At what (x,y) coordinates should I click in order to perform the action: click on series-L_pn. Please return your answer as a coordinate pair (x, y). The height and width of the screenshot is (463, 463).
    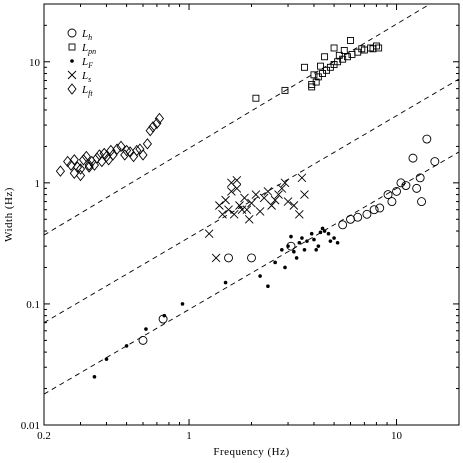
    Looking at the image, I should click on (317, 69).